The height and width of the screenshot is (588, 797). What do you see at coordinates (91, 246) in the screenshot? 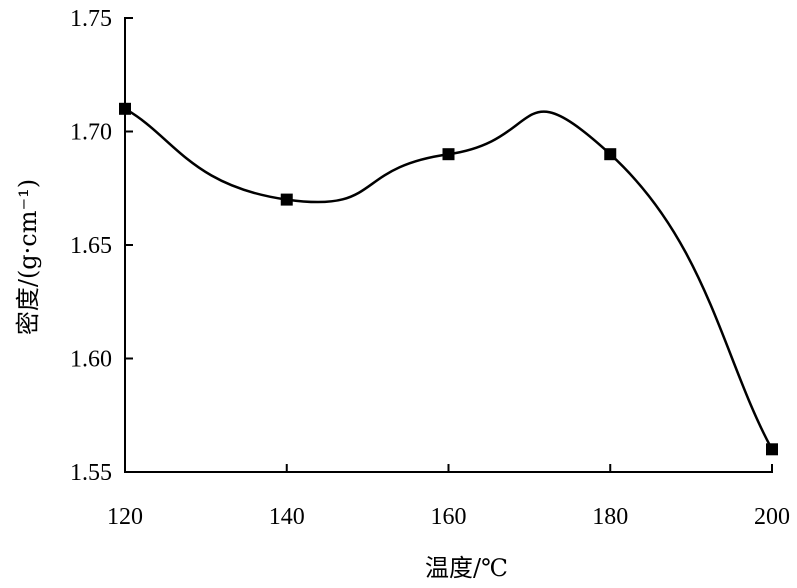
I see `y-tick-label: 1.65` at bounding box center [91, 246].